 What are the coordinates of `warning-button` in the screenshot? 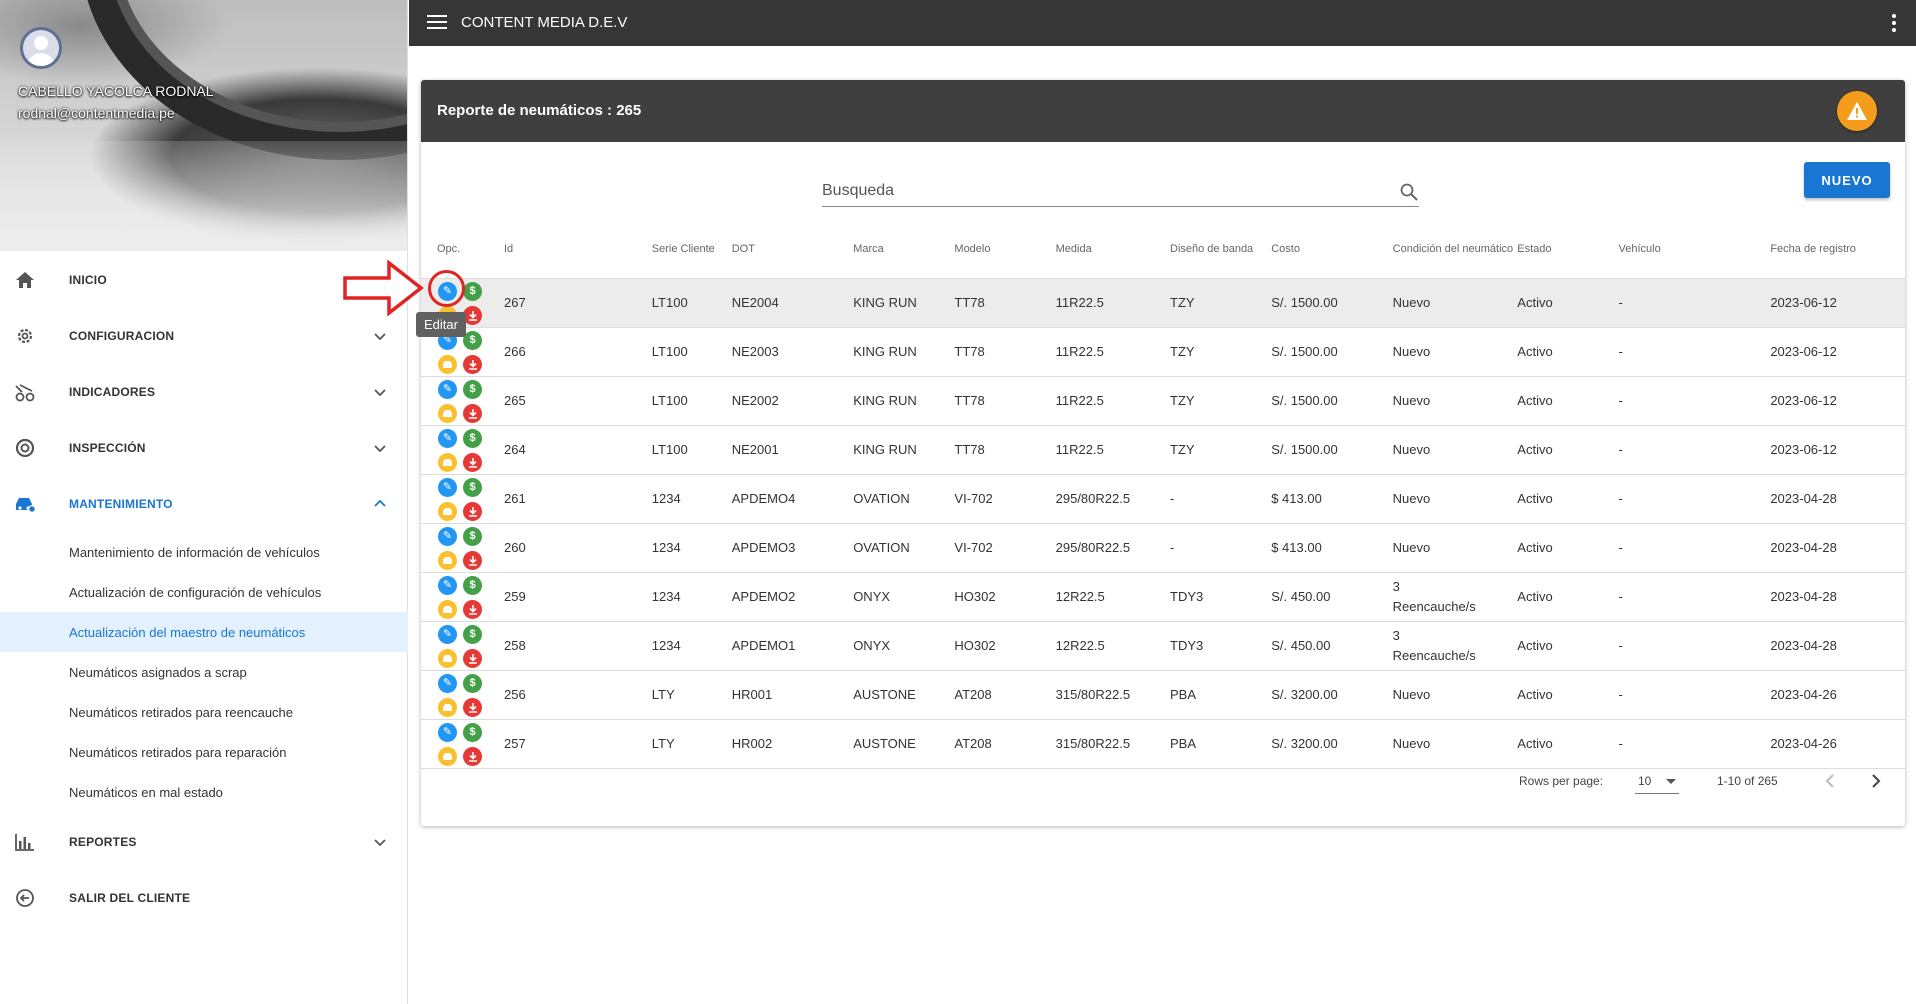 It's located at (1857, 111).